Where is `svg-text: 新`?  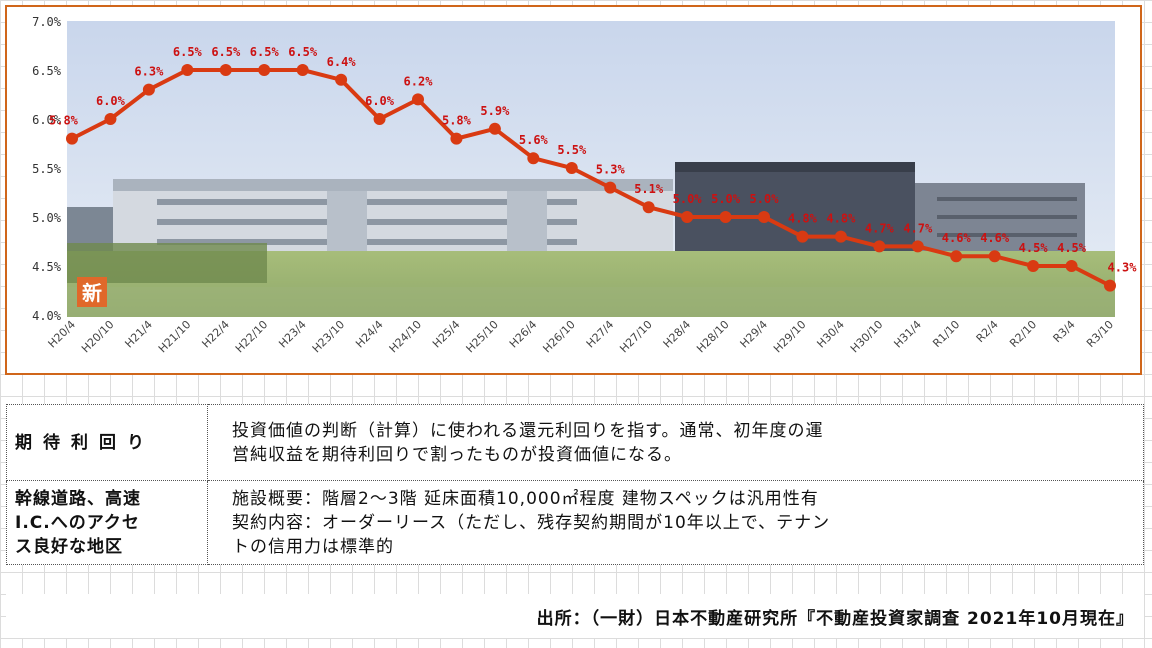
svg-text: 新 is located at coordinates (92, 293).